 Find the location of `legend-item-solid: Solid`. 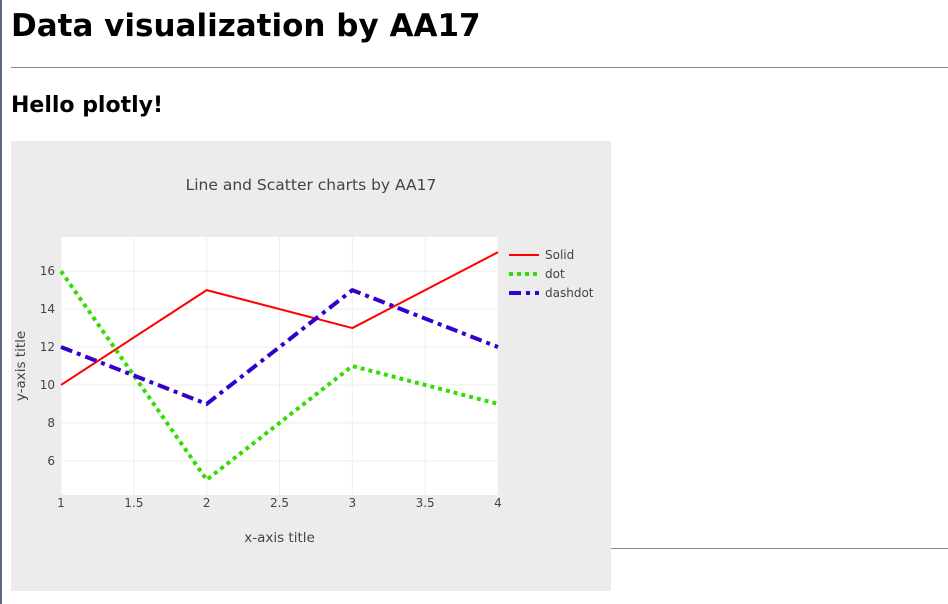

legend-item-solid: Solid is located at coordinates (541, 255).